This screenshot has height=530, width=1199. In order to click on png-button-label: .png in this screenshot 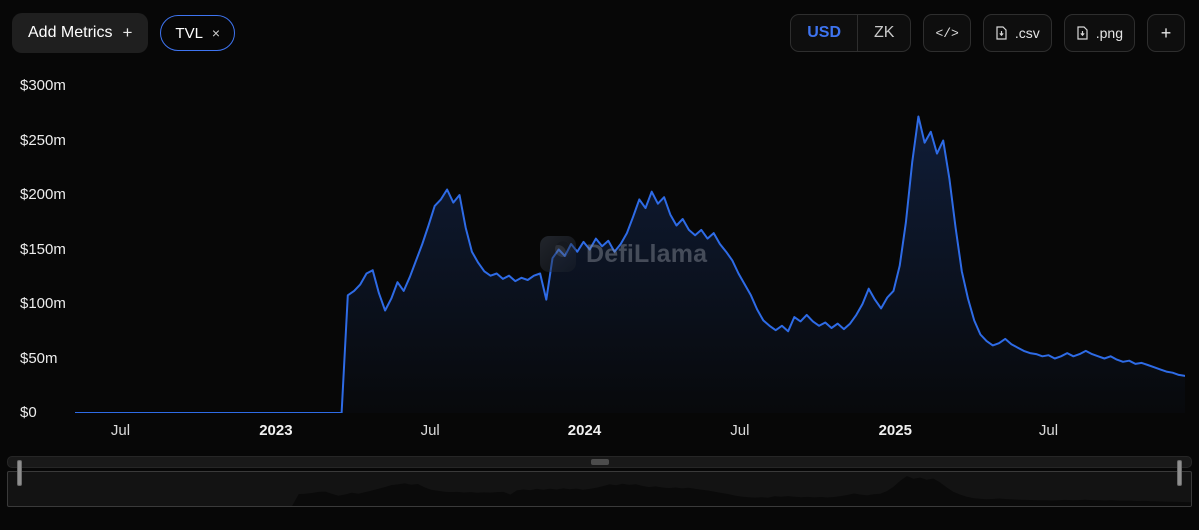, I will do `click(1109, 33)`.